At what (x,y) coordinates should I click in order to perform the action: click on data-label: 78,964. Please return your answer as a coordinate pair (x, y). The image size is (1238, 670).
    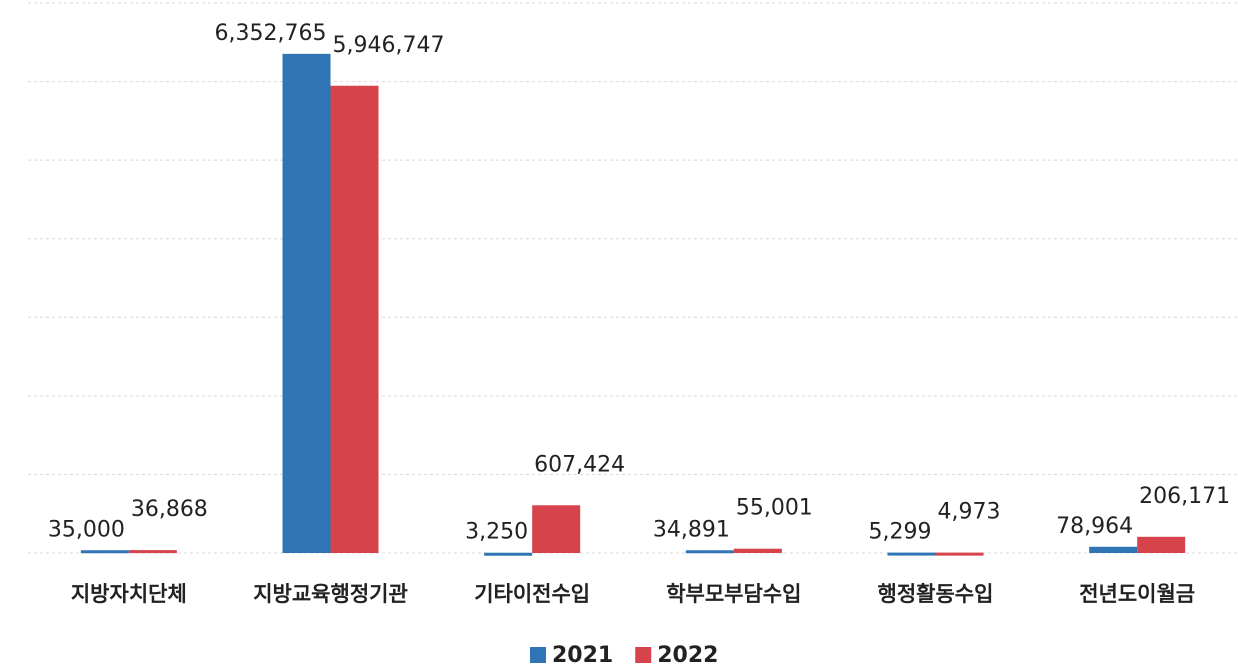
    Looking at the image, I should click on (1094, 526).